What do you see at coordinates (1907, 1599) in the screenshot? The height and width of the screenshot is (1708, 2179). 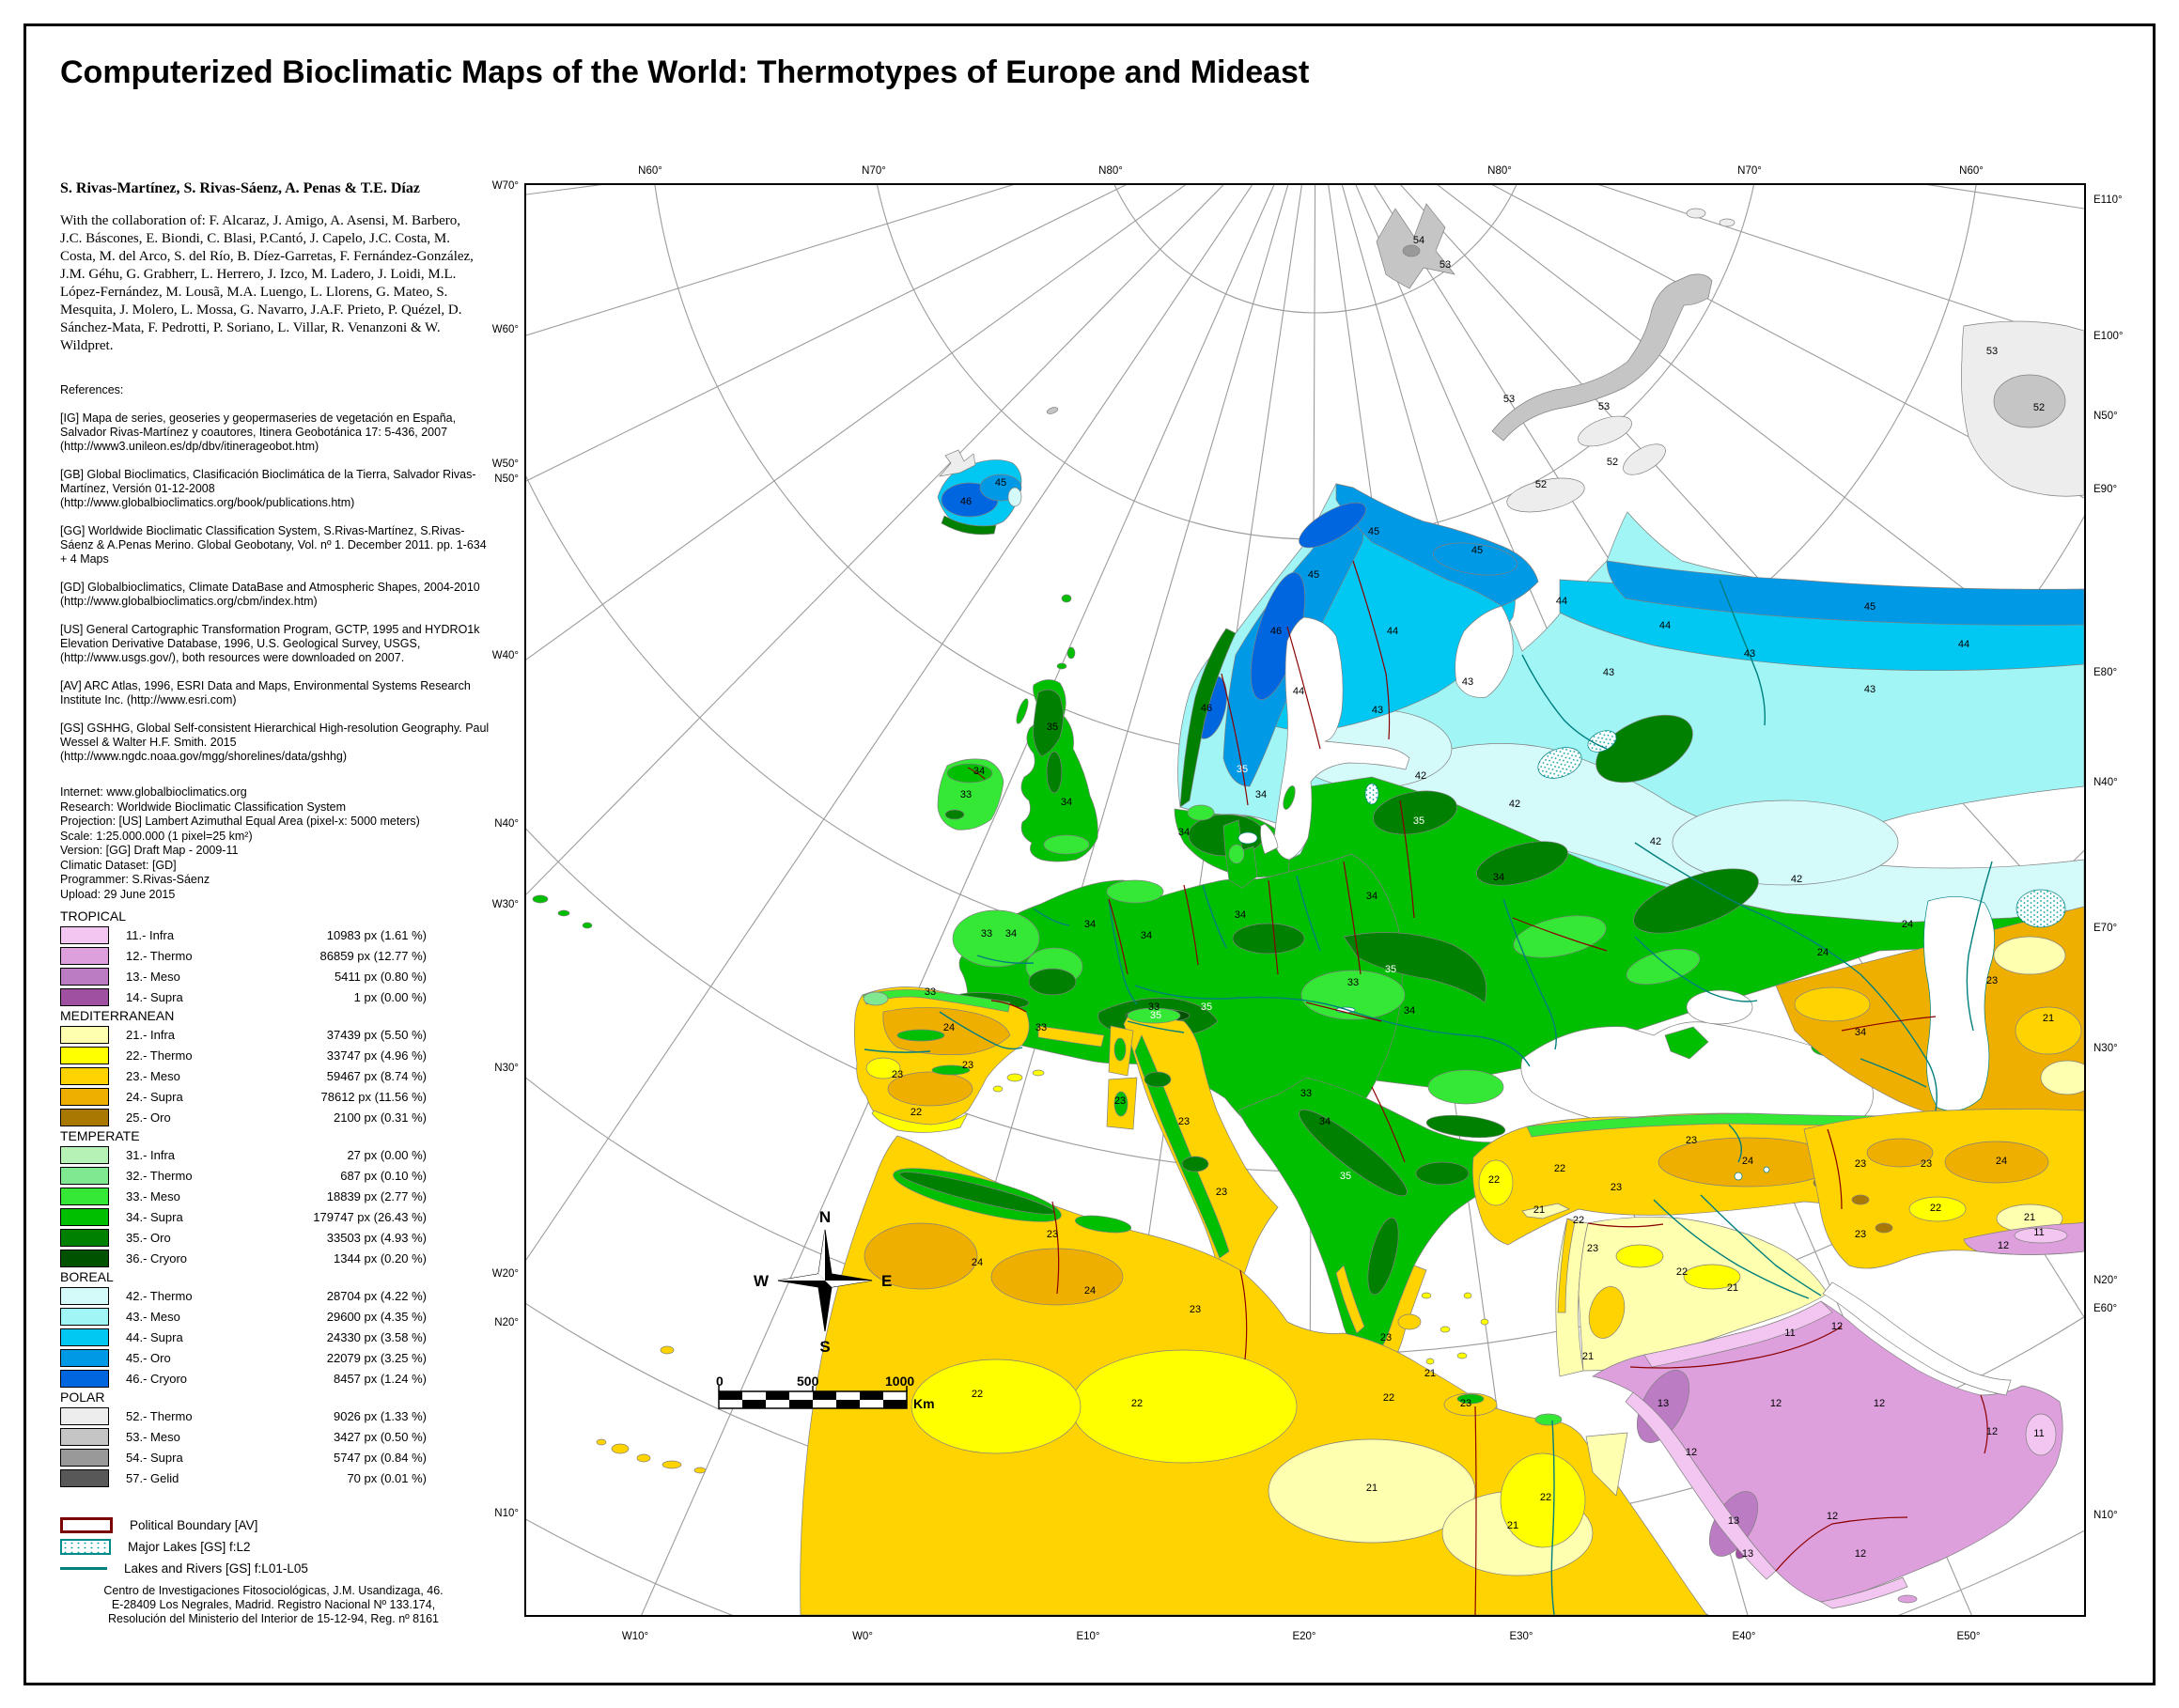 I see `socotra` at bounding box center [1907, 1599].